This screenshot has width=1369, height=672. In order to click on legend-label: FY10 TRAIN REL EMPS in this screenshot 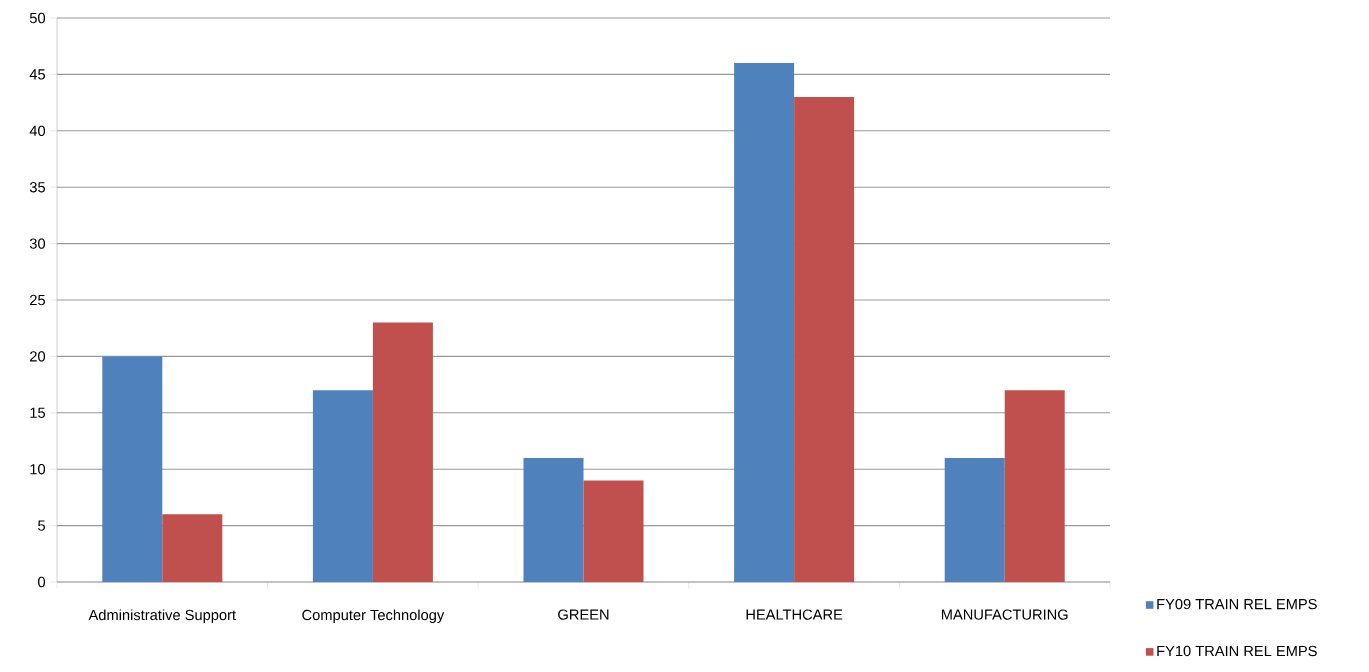, I will do `click(1237, 651)`.